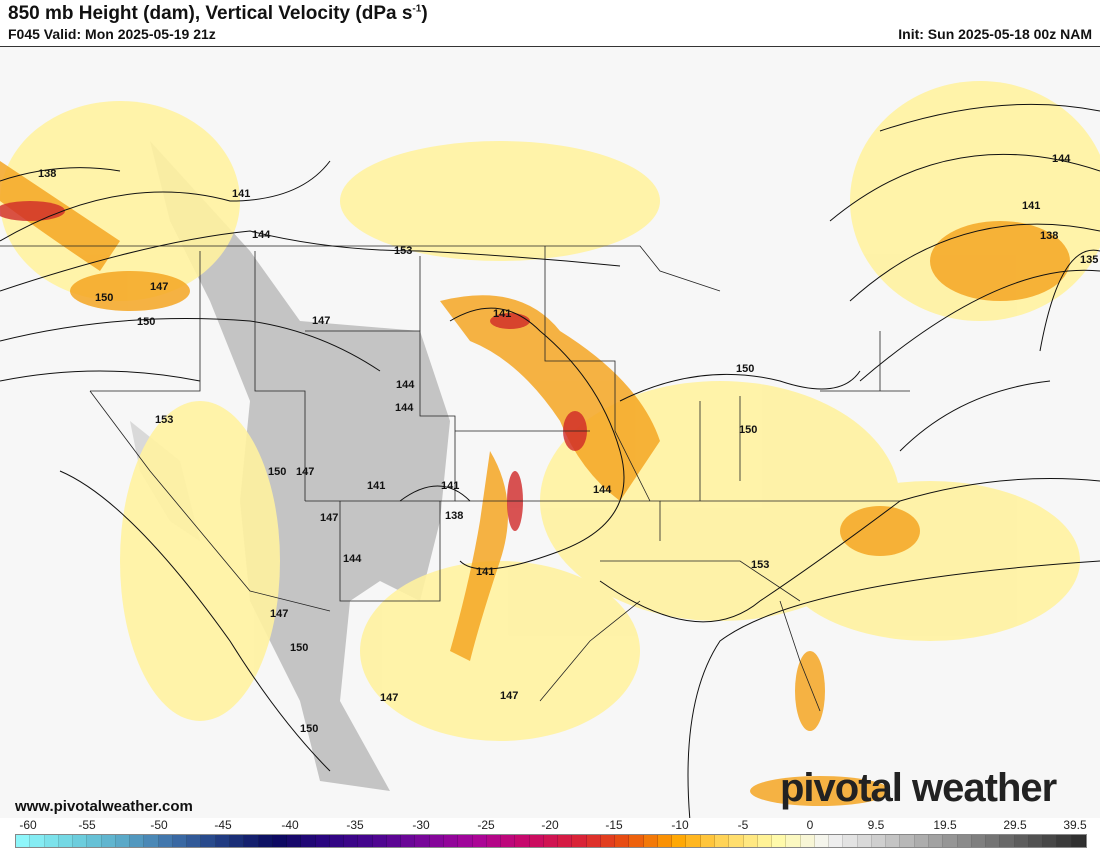 This screenshot has height=850, width=1100. Describe the element at coordinates (550, 825) in the screenshot. I see `colorbar-tick: -20` at that location.